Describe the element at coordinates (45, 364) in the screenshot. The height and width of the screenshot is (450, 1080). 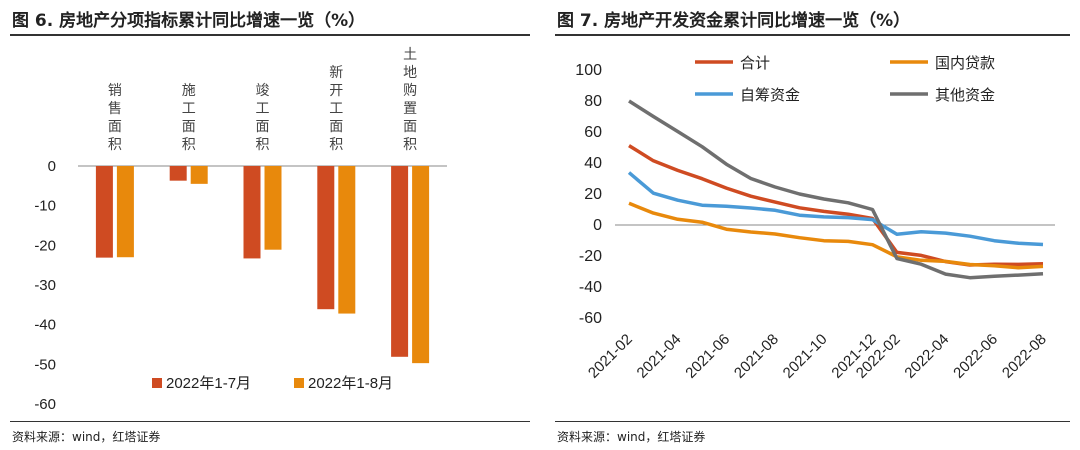
I see `y-tick-label: -50` at that location.